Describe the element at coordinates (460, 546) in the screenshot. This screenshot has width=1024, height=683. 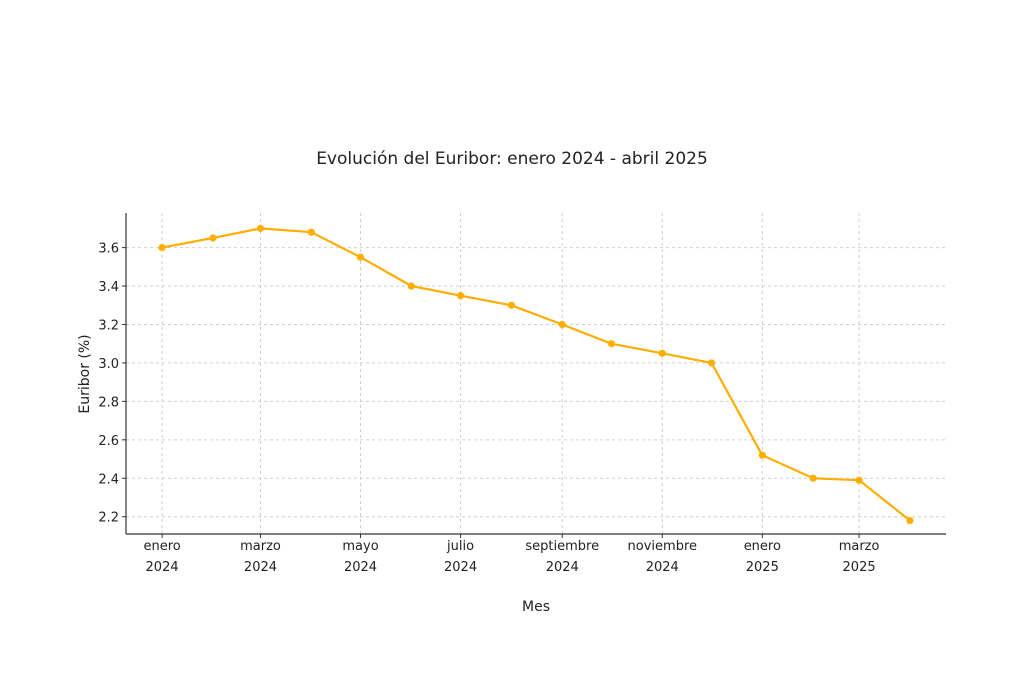
I see `x-tick-label-month: julio` at that location.